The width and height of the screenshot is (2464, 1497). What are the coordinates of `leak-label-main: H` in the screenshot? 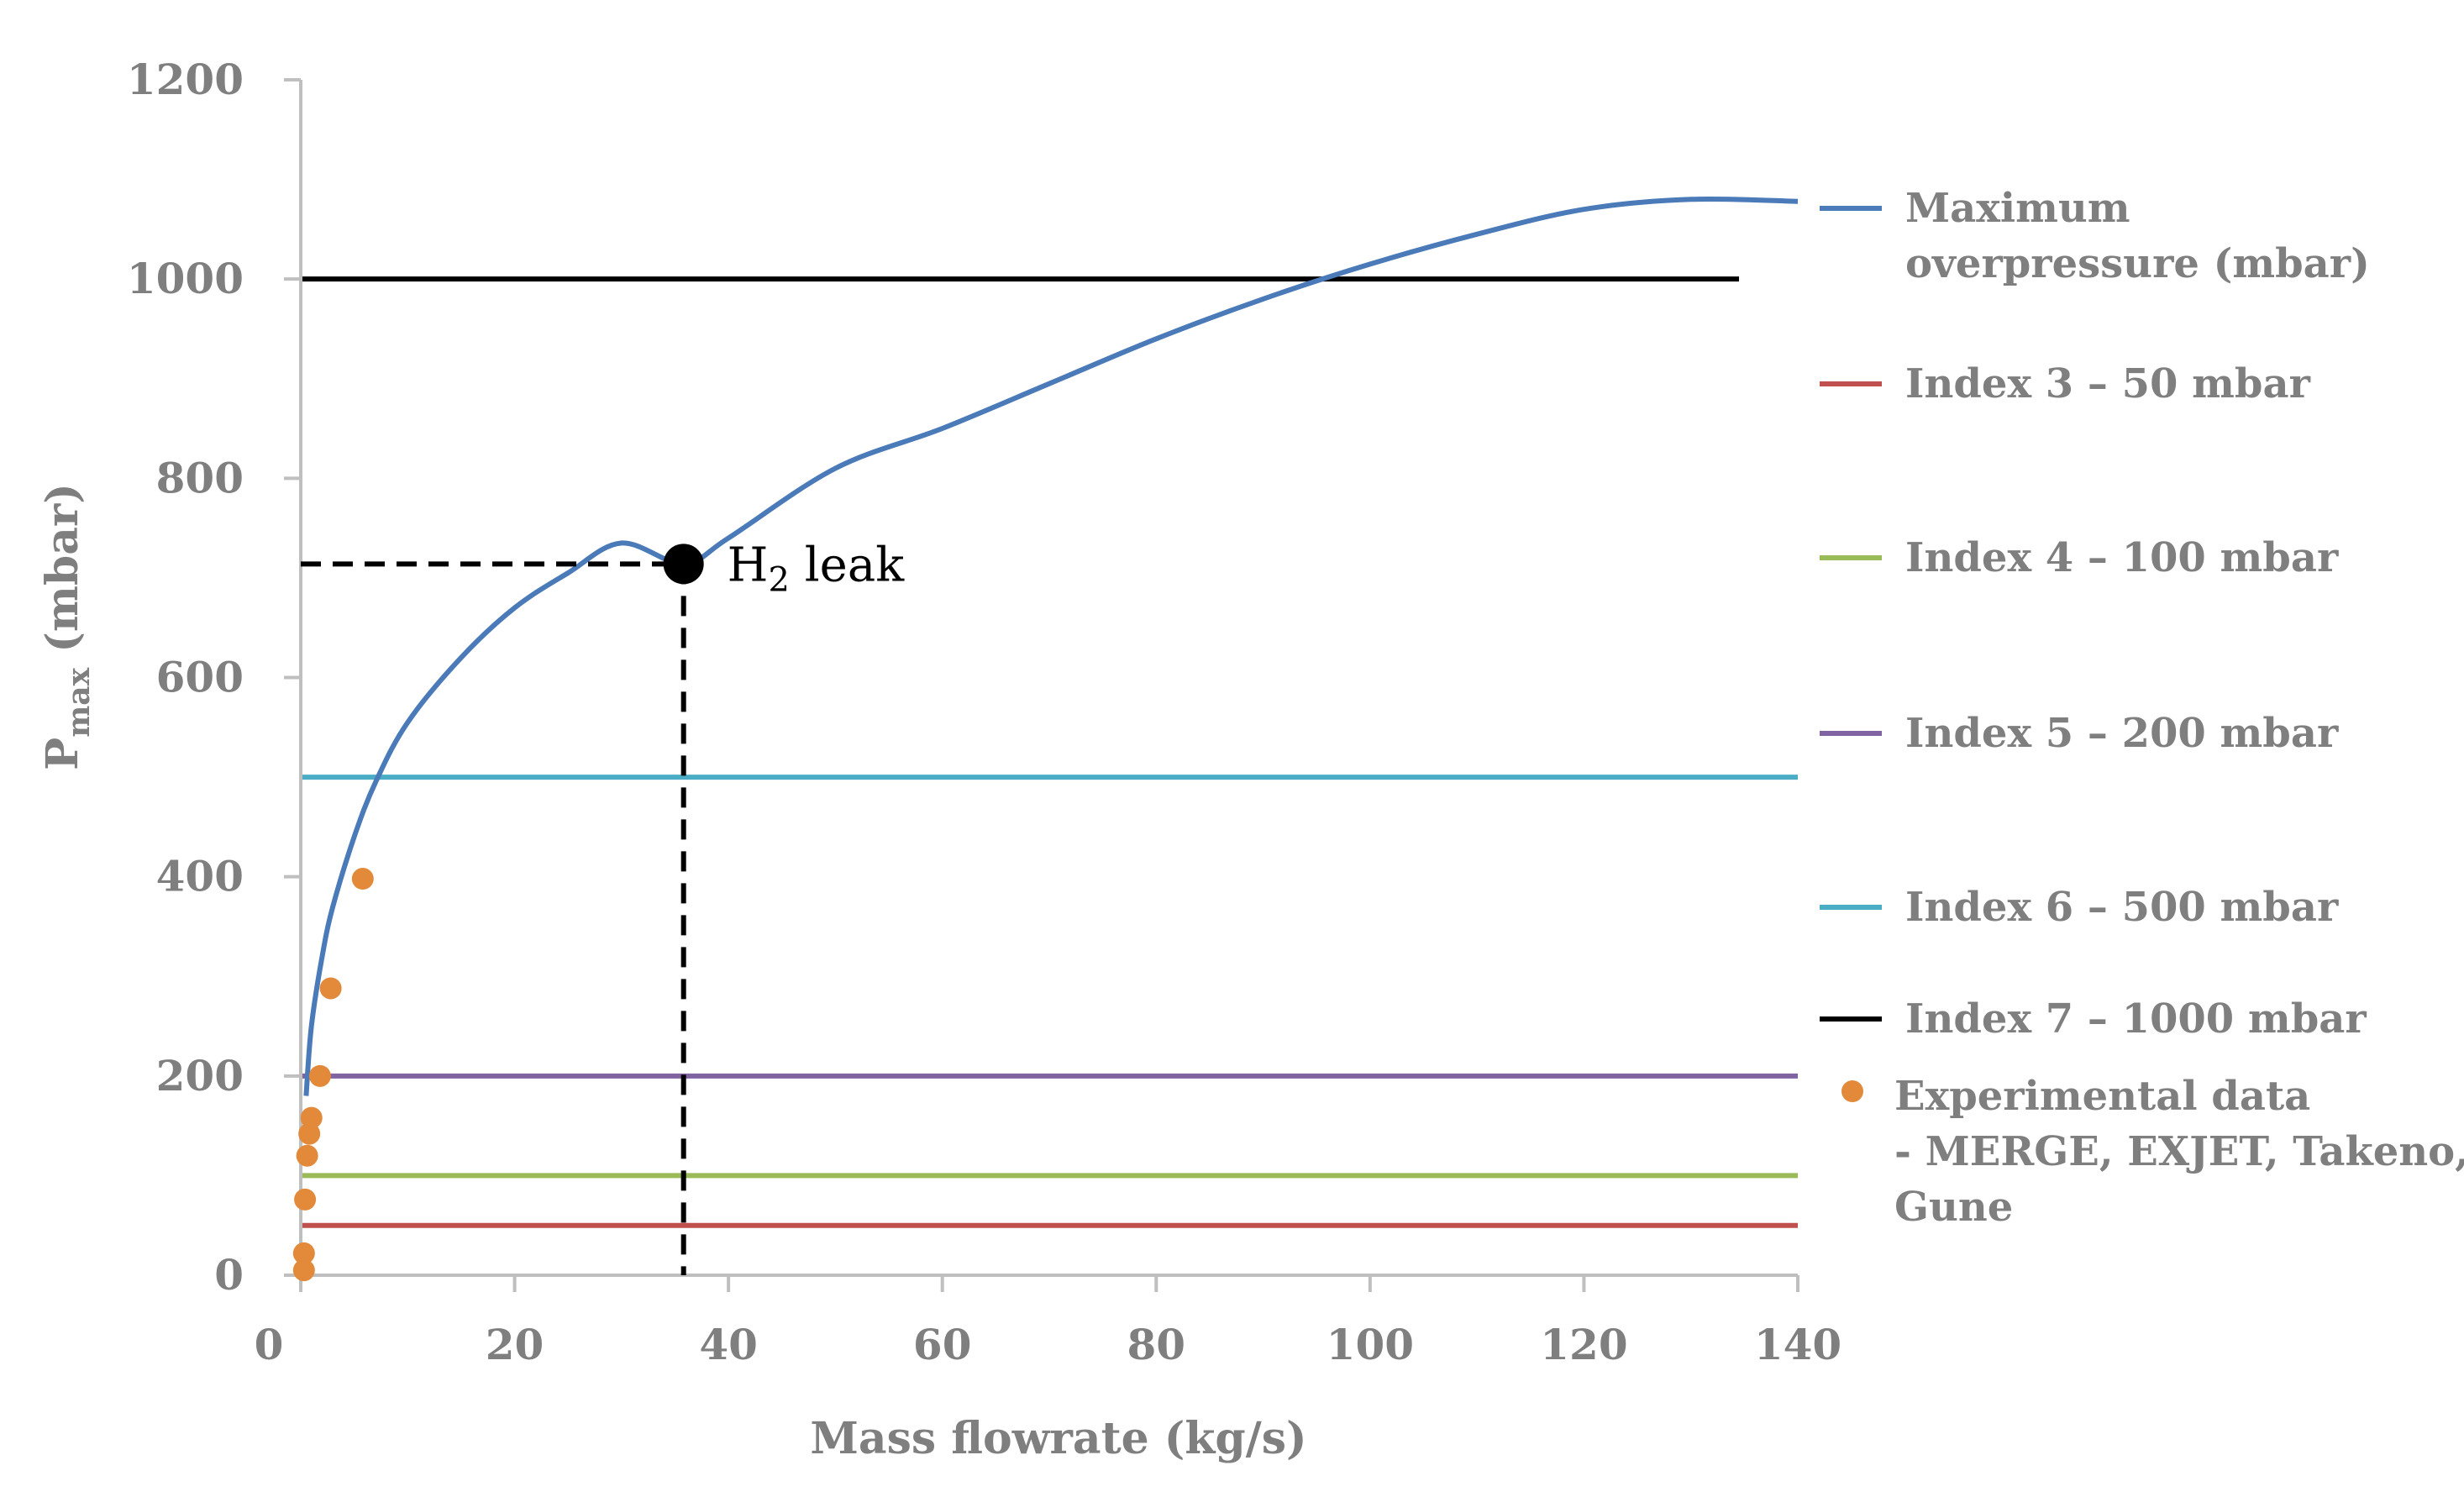 It's located at (748, 565).